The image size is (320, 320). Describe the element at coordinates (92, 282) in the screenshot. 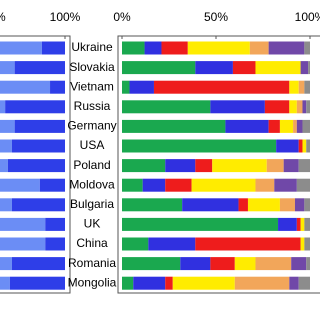

I see `category-label: Mongolia` at that location.